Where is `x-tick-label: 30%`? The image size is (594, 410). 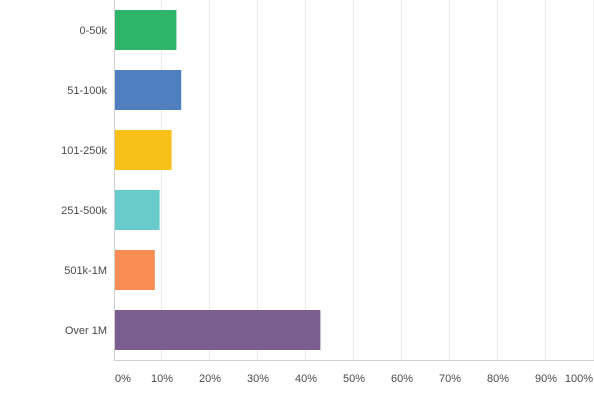 x-tick-label: 30% is located at coordinates (258, 379).